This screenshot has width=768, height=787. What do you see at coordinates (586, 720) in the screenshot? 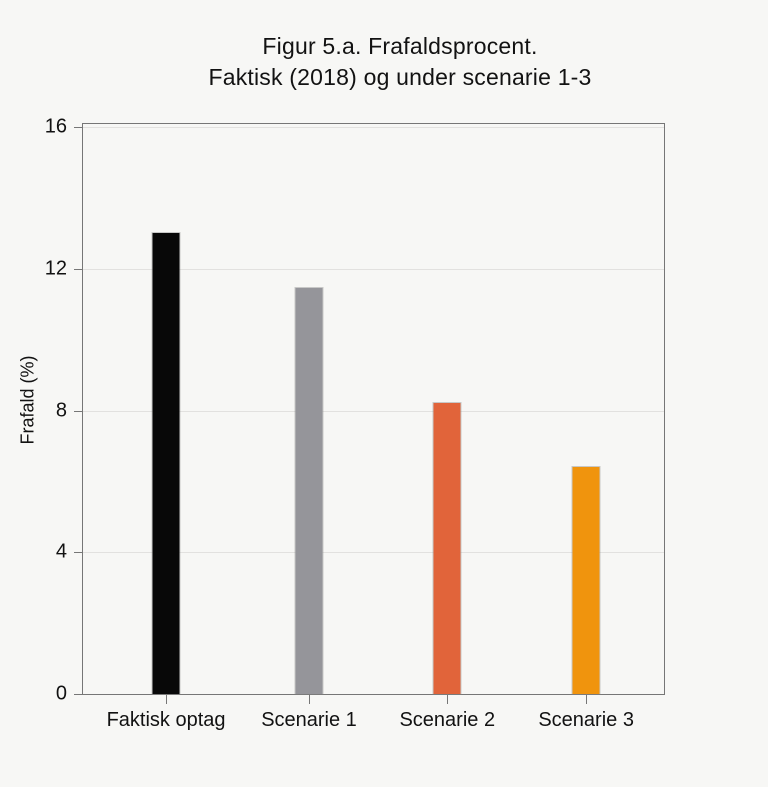
I see `x-axis-label-4: Scenarie 3` at bounding box center [586, 720].